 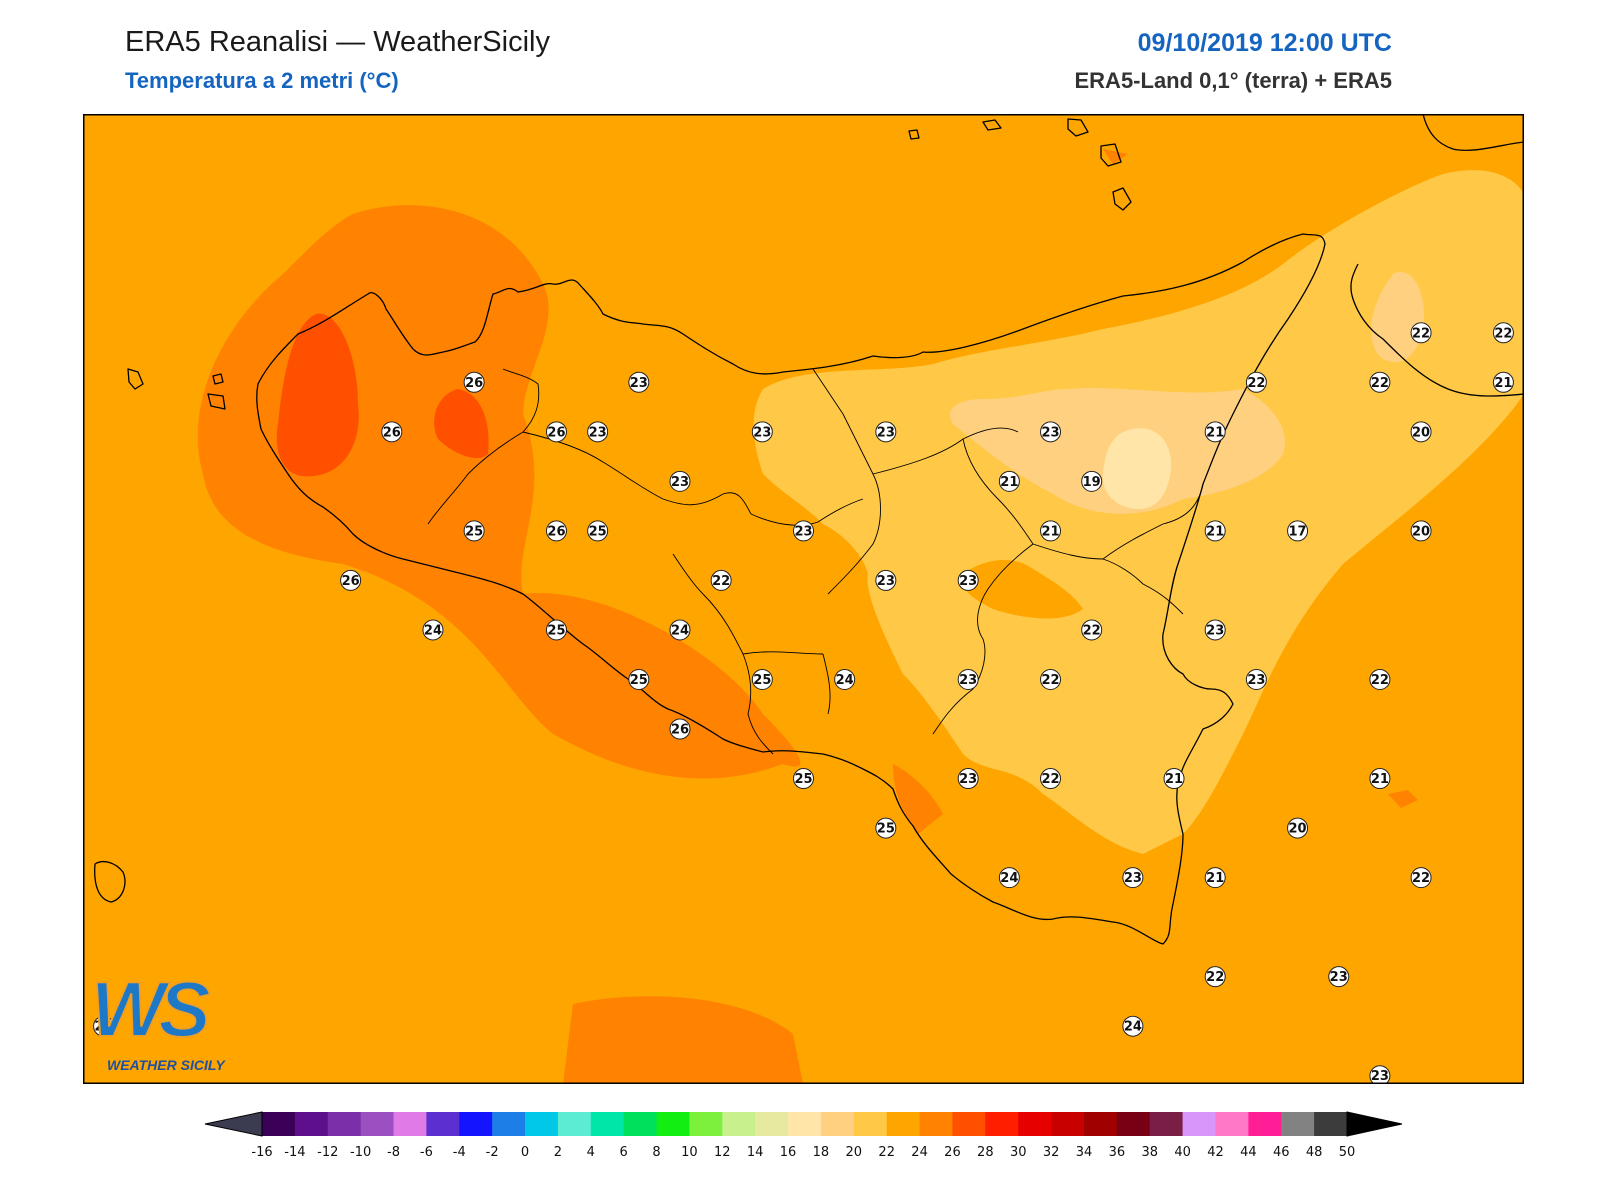 What do you see at coordinates (1057, 164) in the screenshot?
I see `aeolian-islands` at bounding box center [1057, 164].